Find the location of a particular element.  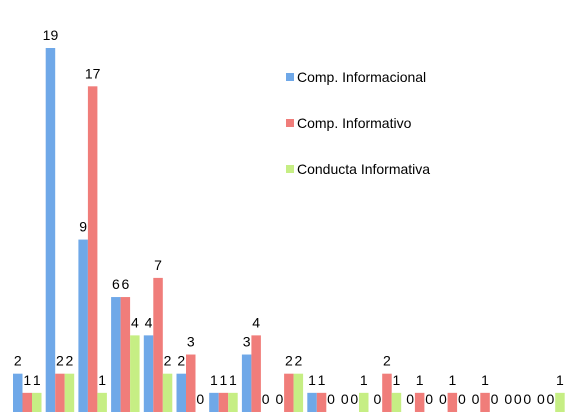

data-label-series-1-cat-13: 0 is located at coordinates (410, 399).